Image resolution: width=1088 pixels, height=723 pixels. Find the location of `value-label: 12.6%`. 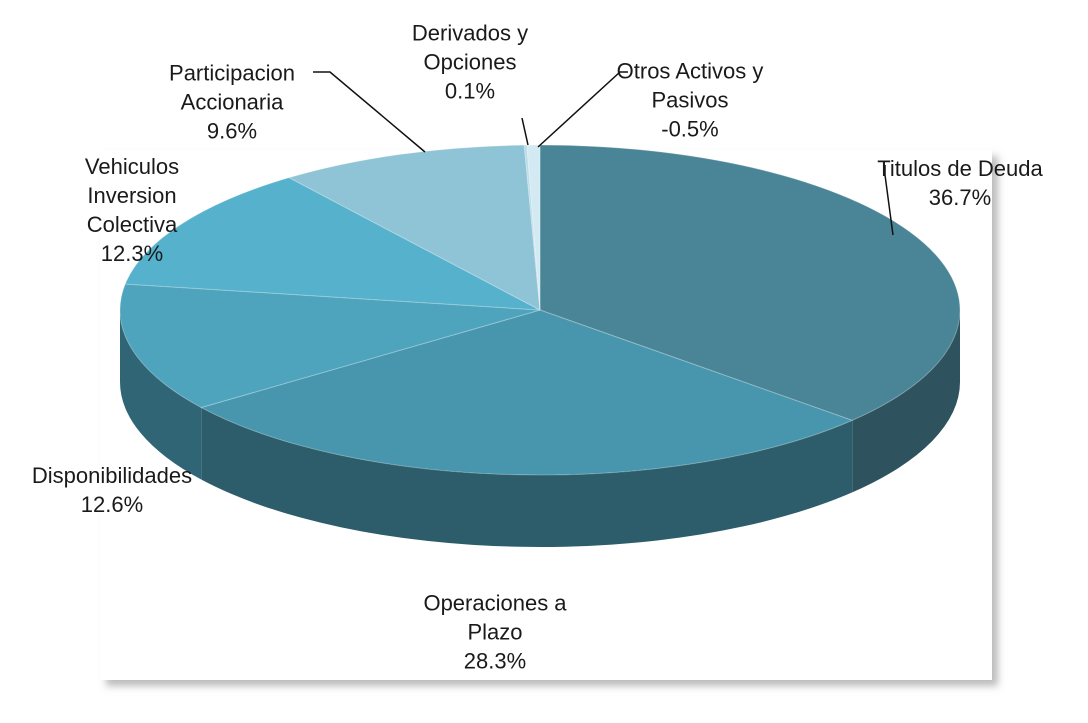

value-label: 12.6% is located at coordinates (112, 504).